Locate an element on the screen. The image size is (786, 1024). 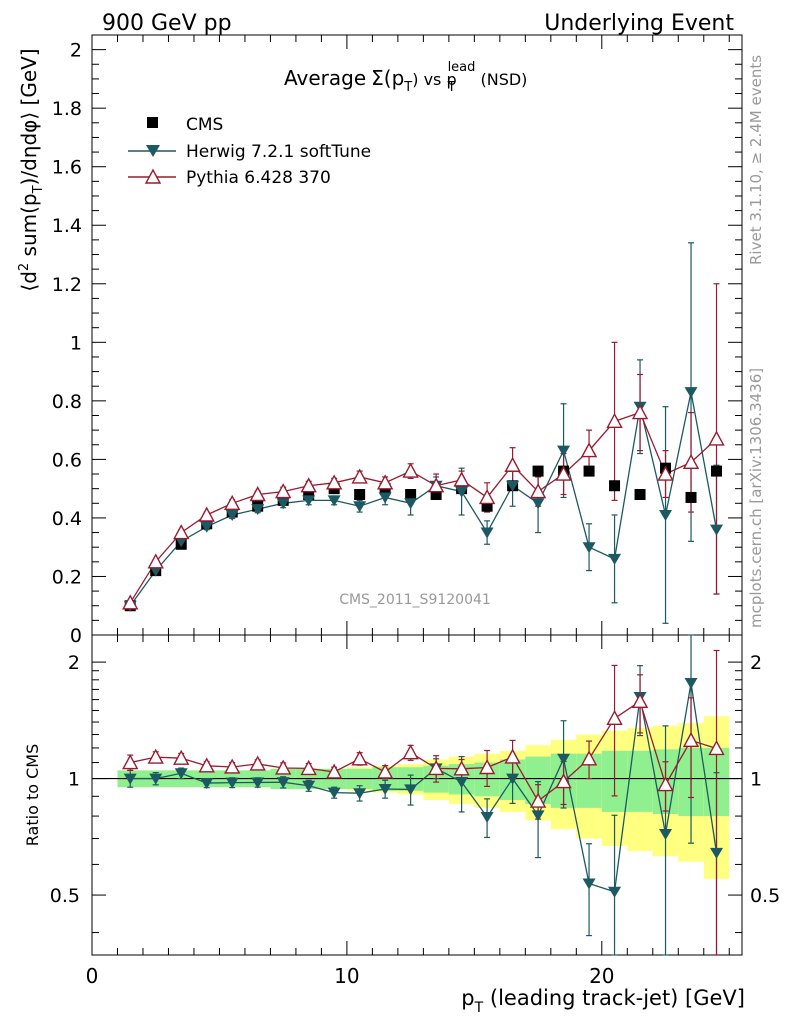
ratio-tick-label: 1 is located at coordinates (756, 780).